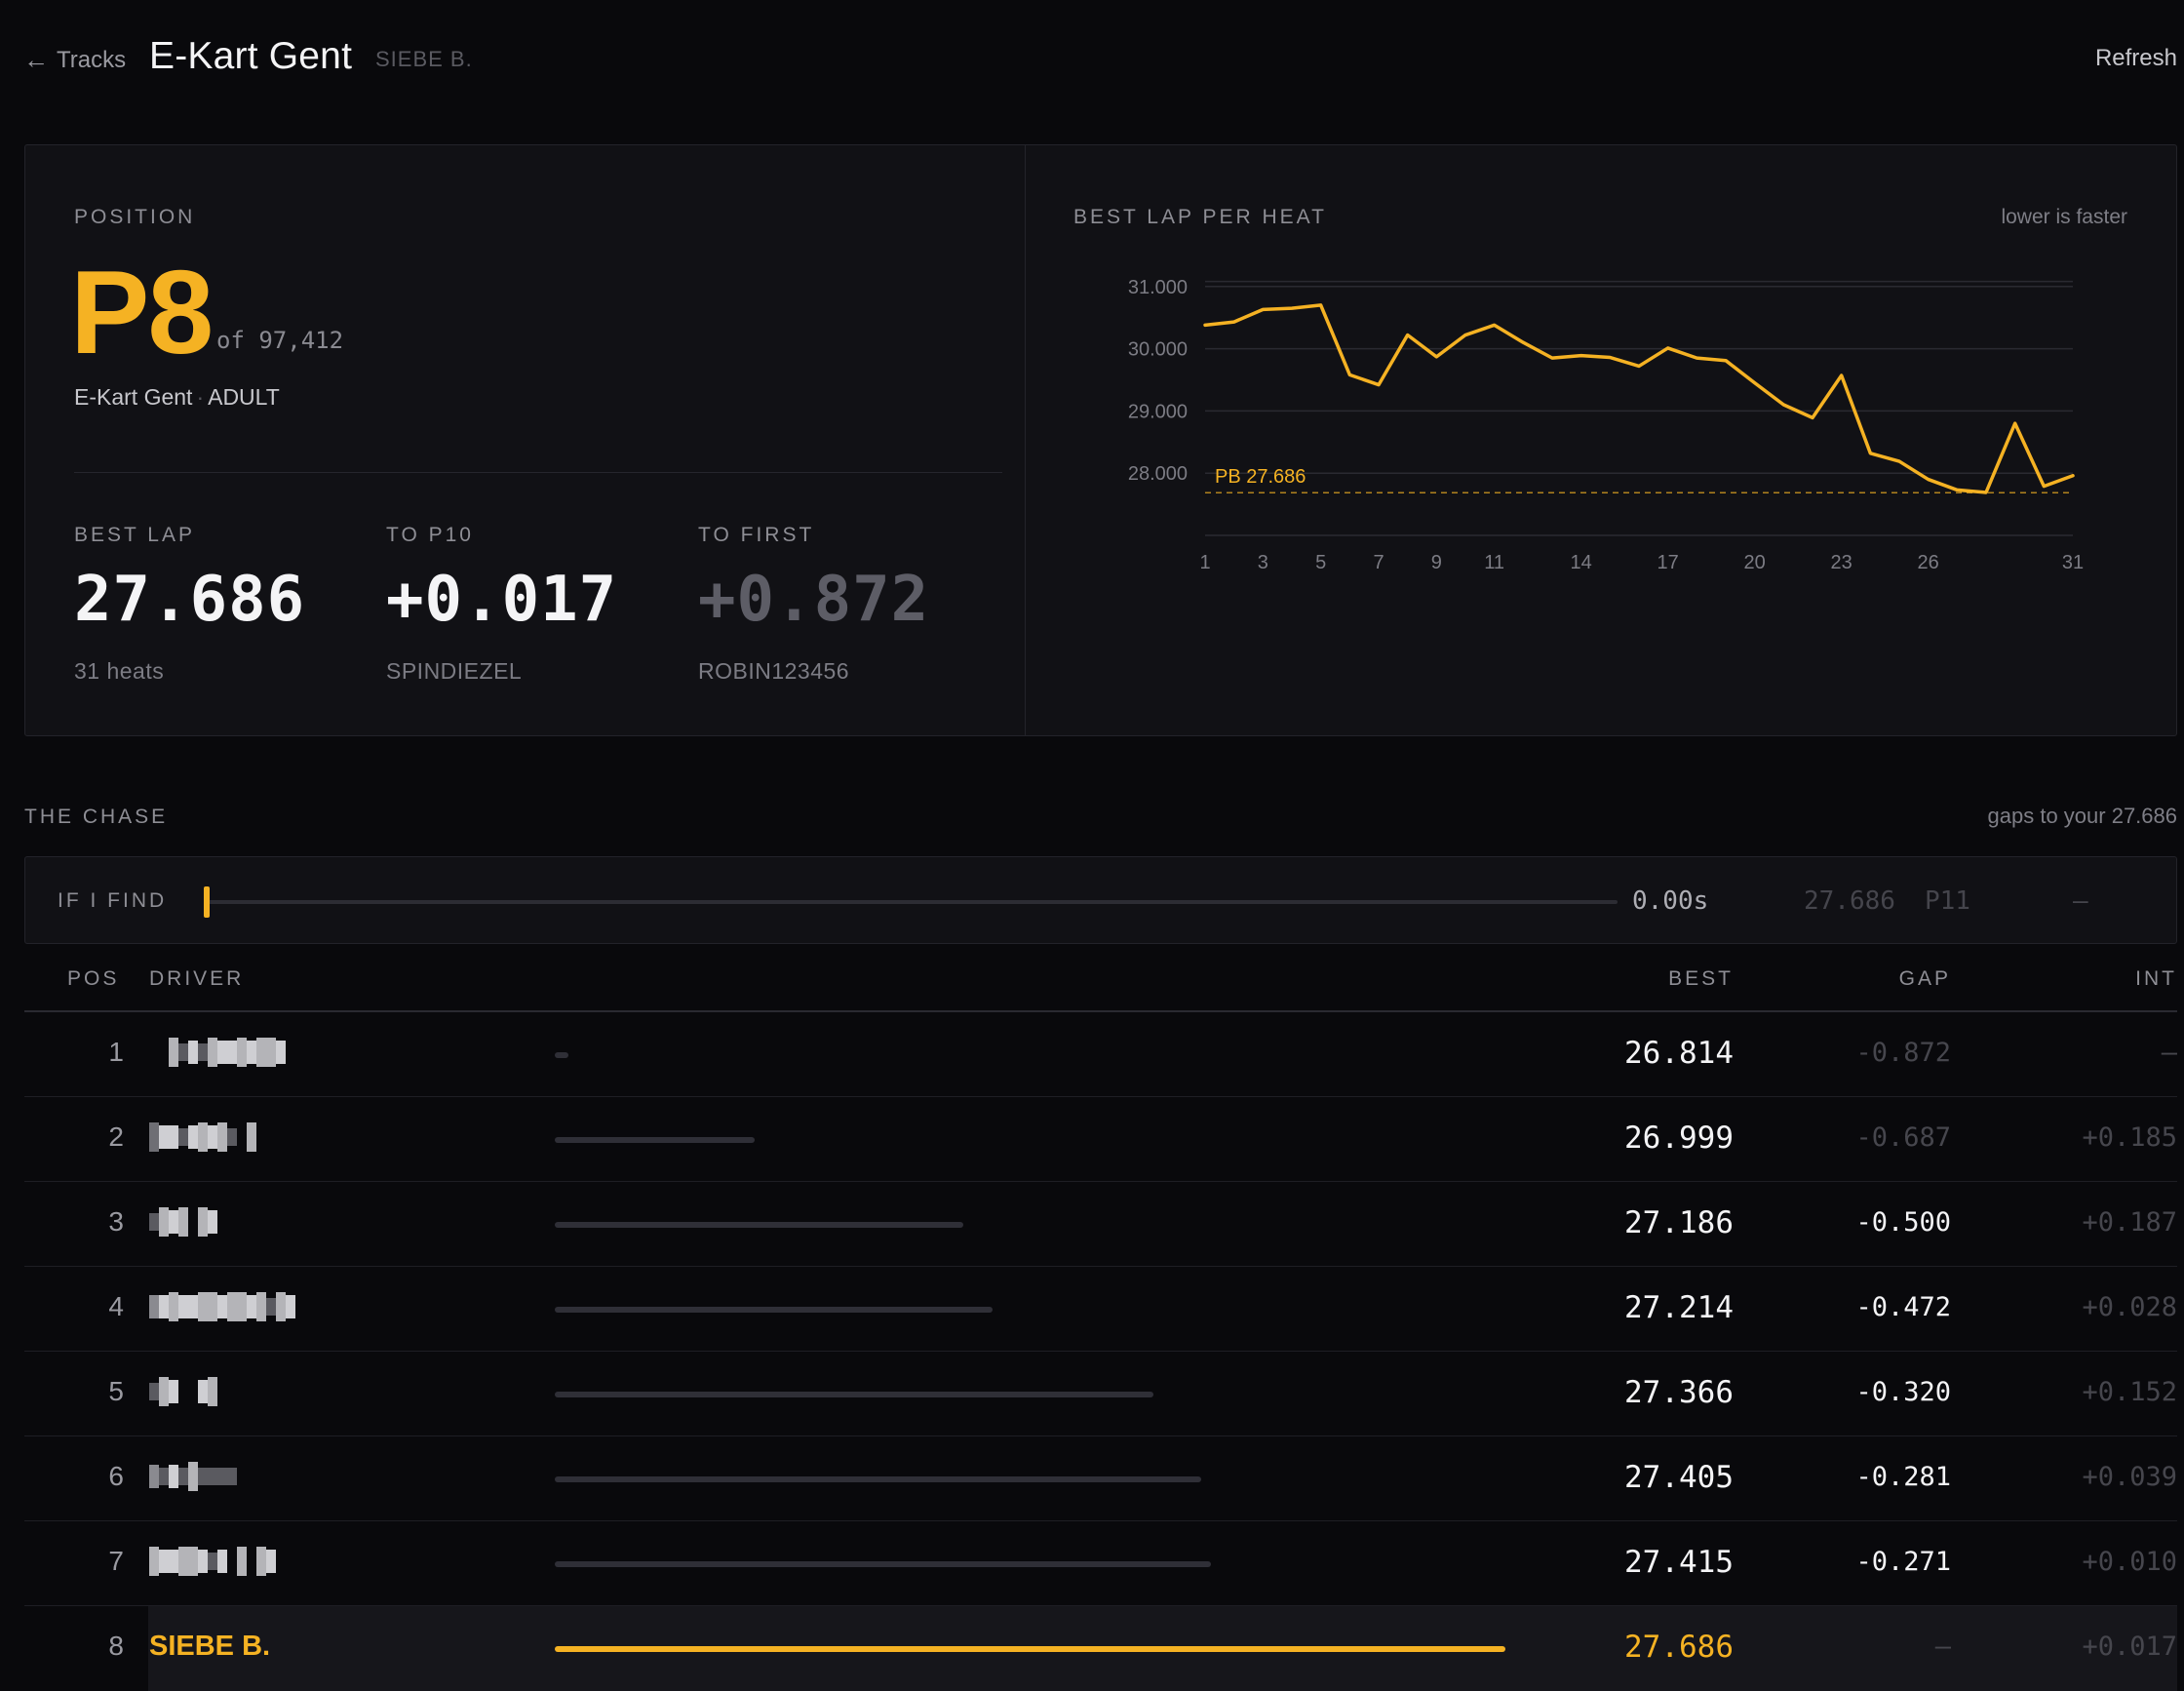 The height and width of the screenshot is (1691, 2184). I want to click on row-best-lap: 27.686, so click(1679, 1647).